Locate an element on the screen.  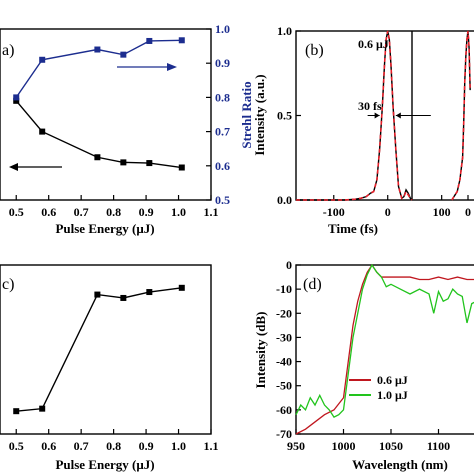
panel-b-pulse-trace is located at coordinates (354, 115).